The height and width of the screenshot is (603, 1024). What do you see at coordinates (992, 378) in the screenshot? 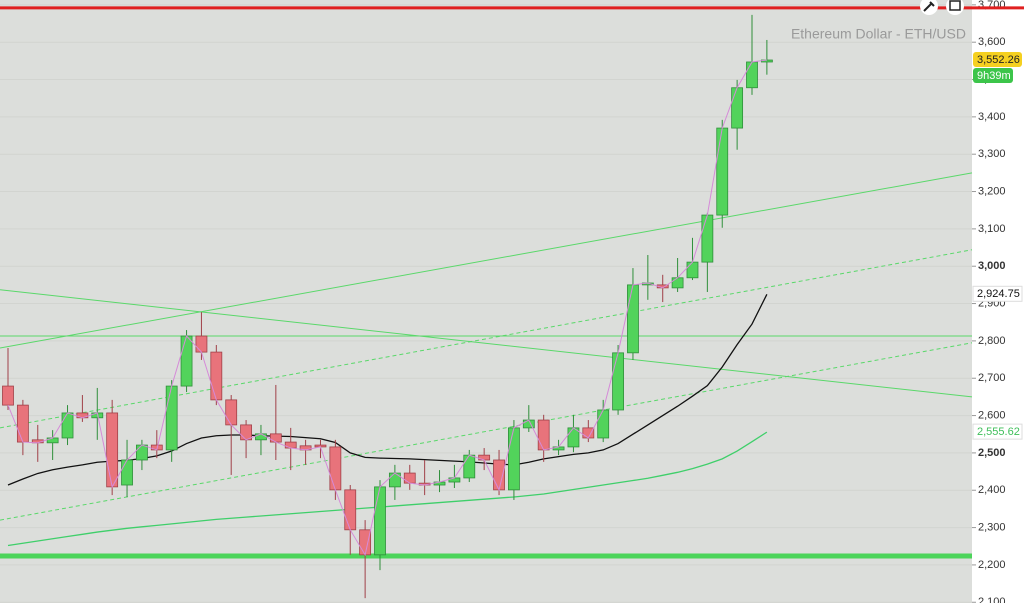
I see `y-tick-label: 2,700` at bounding box center [992, 378].